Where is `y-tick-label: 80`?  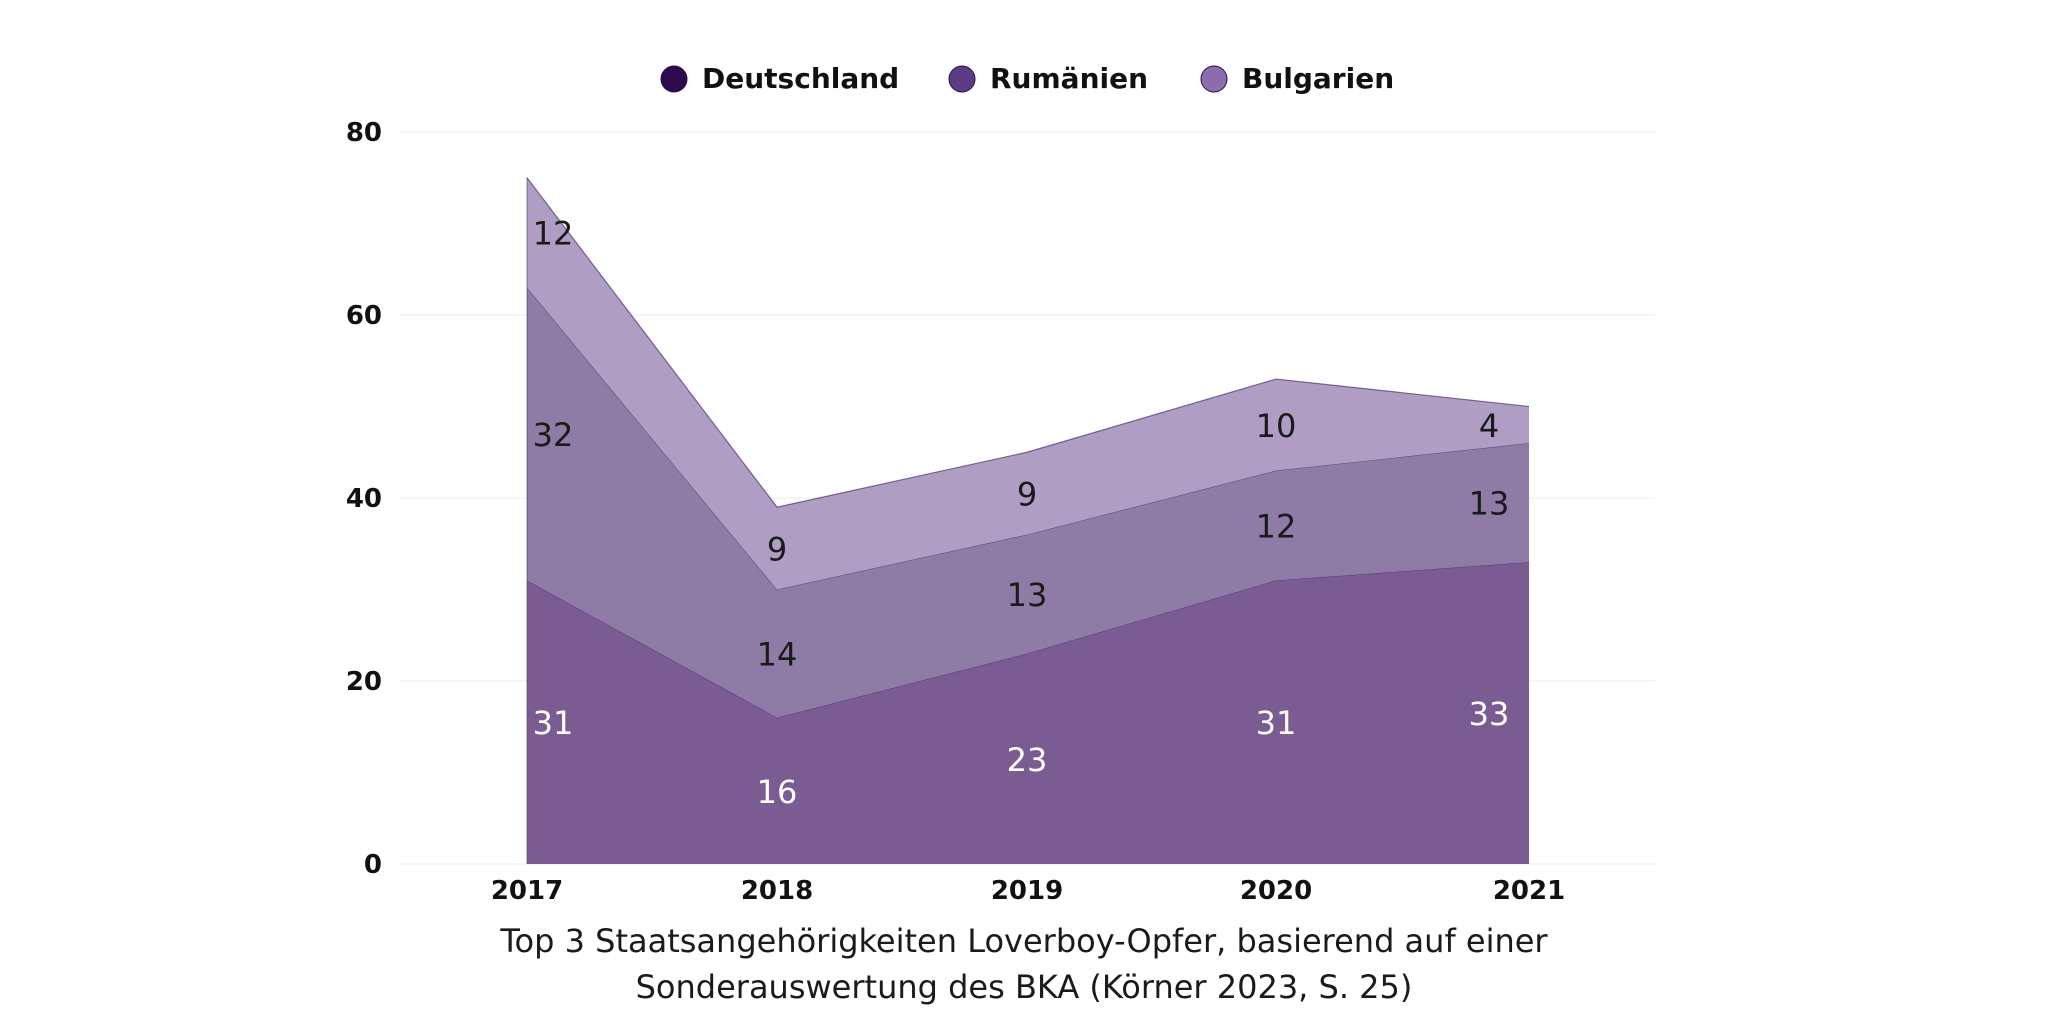
y-tick-label: 80 is located at coordinates (364, 133).